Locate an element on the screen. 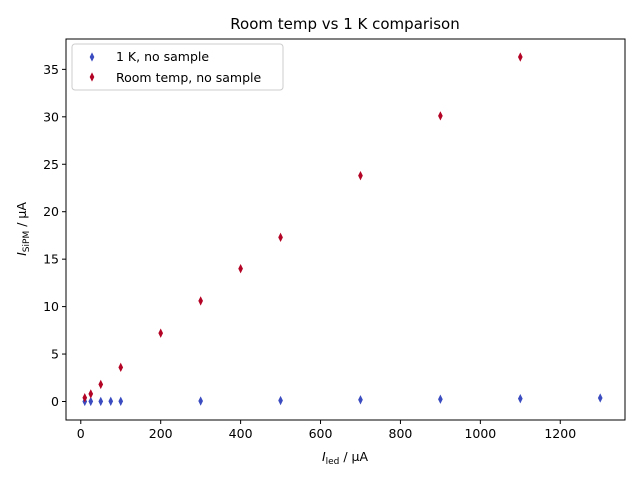 The image size is (640, 480). legend: 1 K, no sample Room temp, no sample is located at coordinates (177, 67).